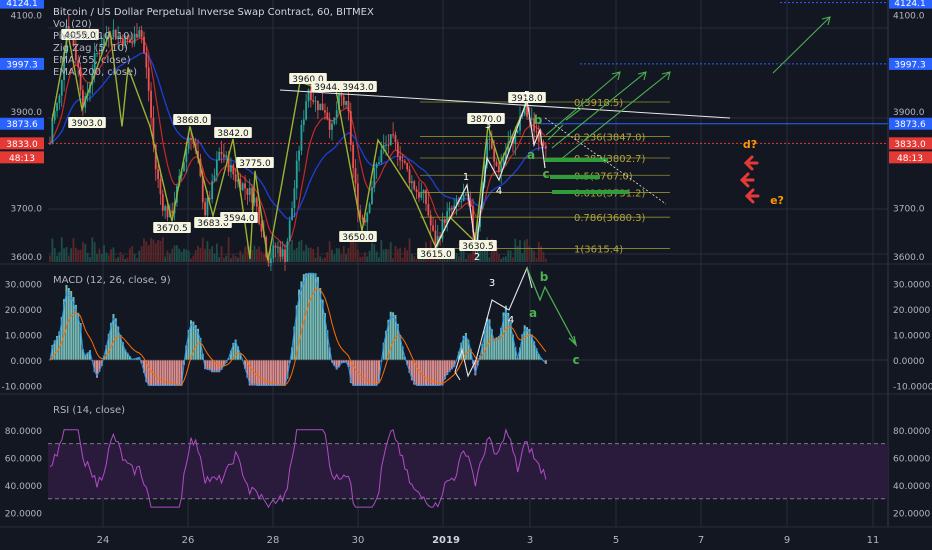  I want to click on wave-c: c, so click(545, 174).